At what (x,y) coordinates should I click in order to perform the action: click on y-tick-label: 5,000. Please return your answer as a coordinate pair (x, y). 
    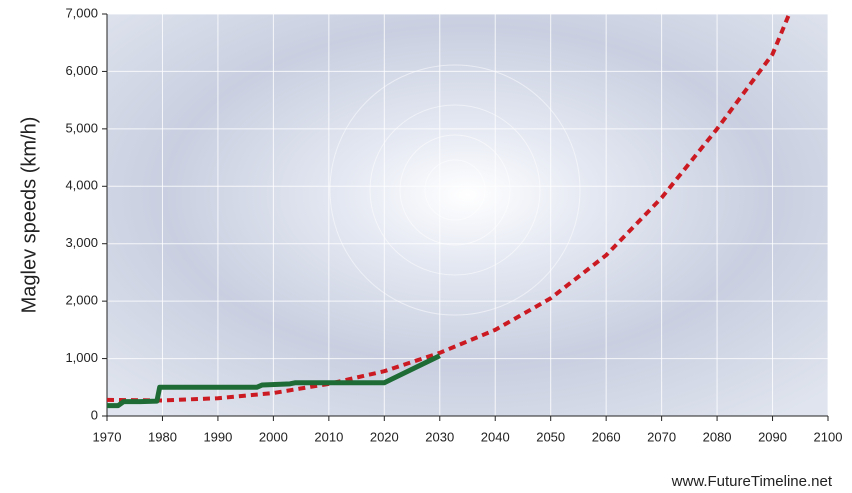
    Looking at the image, I should click on (81, 127).